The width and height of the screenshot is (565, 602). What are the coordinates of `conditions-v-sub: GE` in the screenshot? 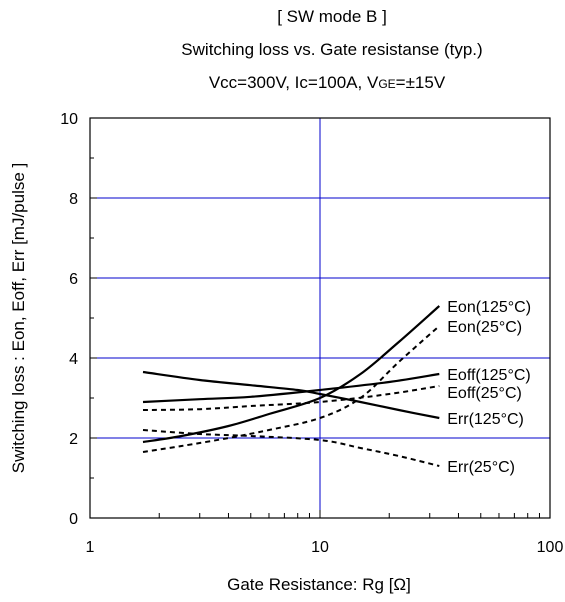 It's located at (386, 84).